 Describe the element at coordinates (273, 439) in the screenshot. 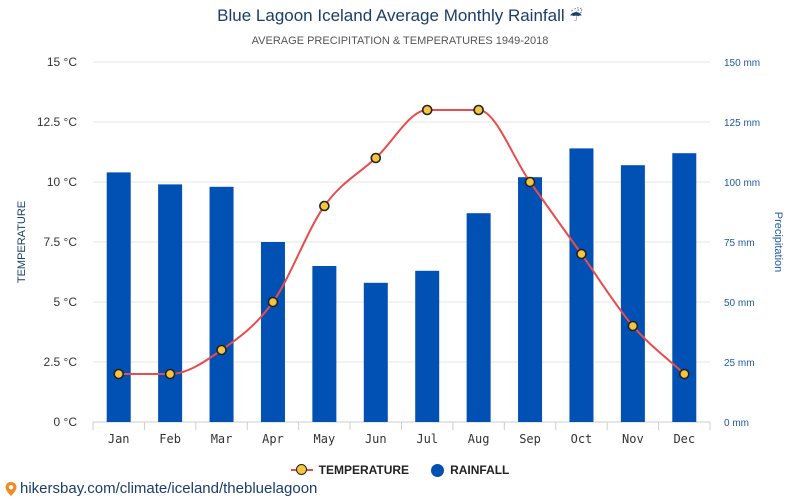

I see `x-tick-label: Apr` at that location.